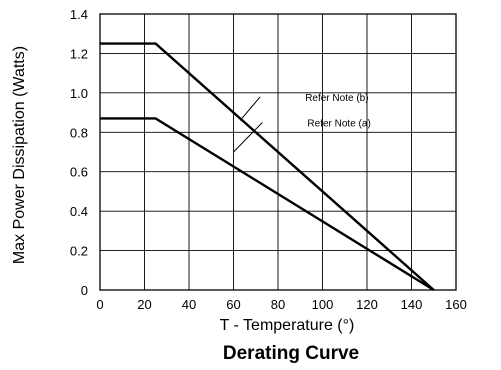  I want to click on x-tick-label-3: 60, so click(233, 304).